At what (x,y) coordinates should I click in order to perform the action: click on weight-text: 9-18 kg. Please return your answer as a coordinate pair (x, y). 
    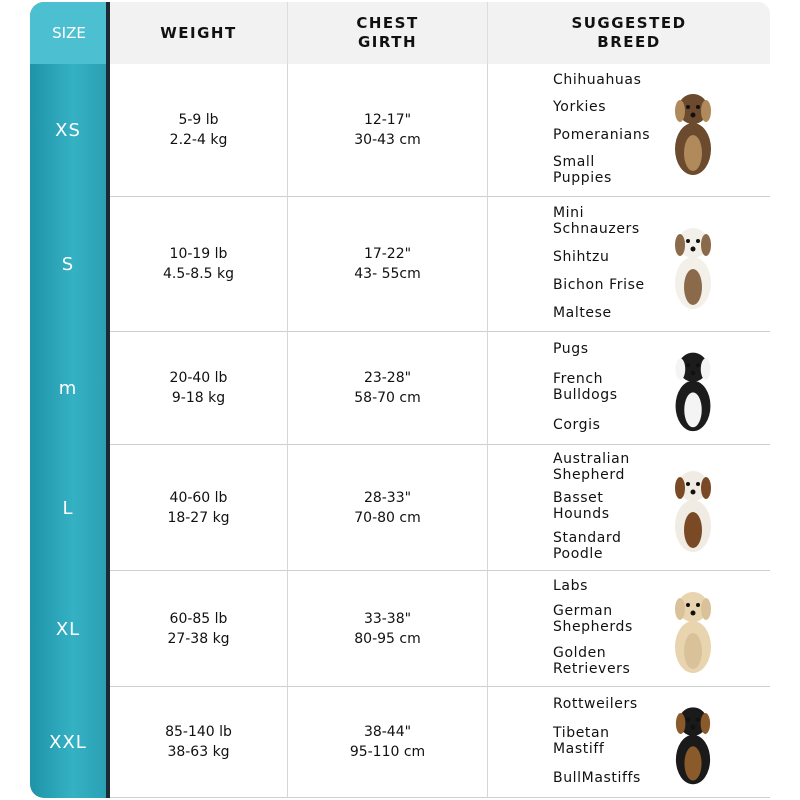
    Looking at the image, I should click on (198, 398).